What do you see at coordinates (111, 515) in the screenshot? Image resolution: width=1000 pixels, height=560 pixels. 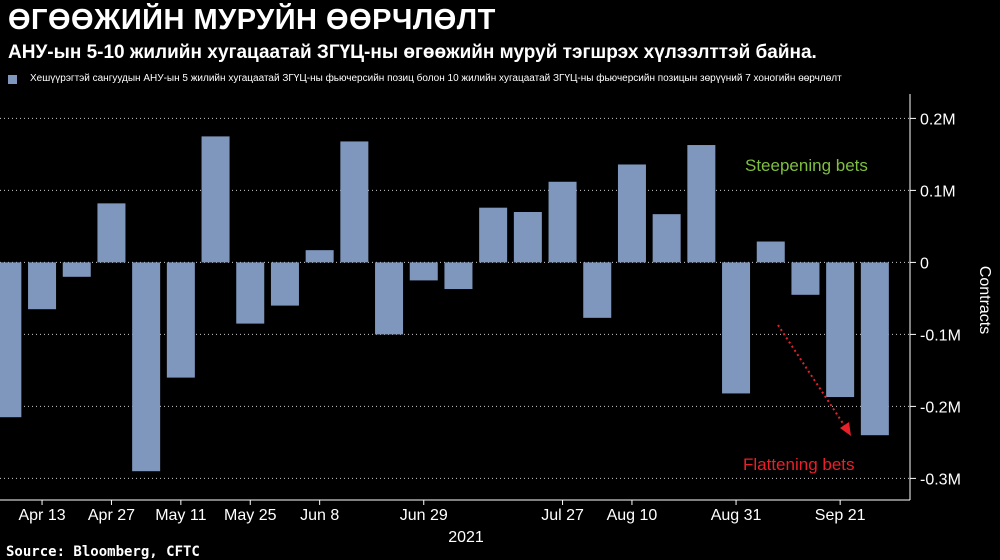 I see `x-tick-label: Apr 27` at bounding box center [111, 515].